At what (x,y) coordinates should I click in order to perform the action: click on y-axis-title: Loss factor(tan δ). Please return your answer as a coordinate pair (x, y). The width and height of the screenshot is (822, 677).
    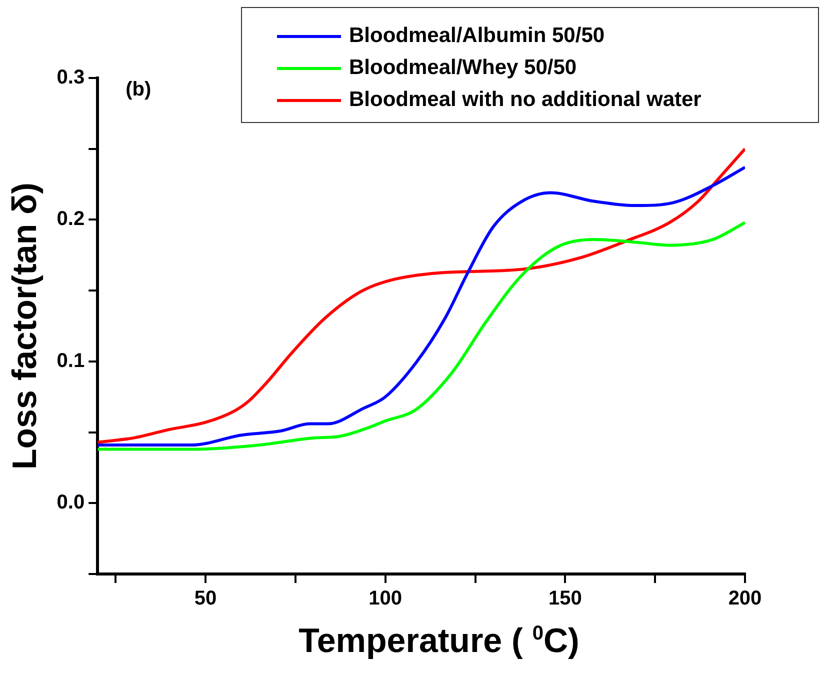
    Looking at the image, I should click on (25, 326).